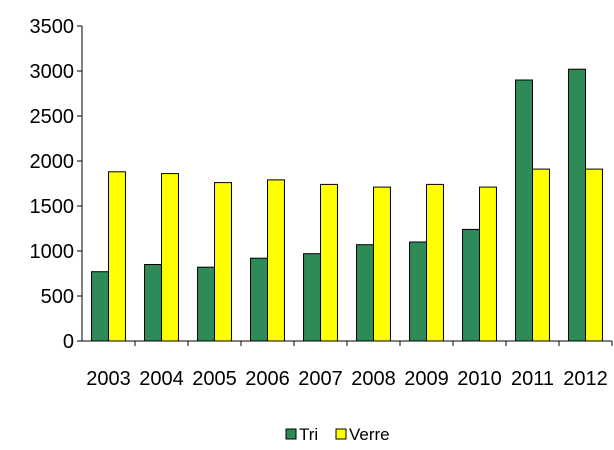  Describe the element at coordinates (153, 303) in the screenshot. I see `bar-tri-2004` at that location.